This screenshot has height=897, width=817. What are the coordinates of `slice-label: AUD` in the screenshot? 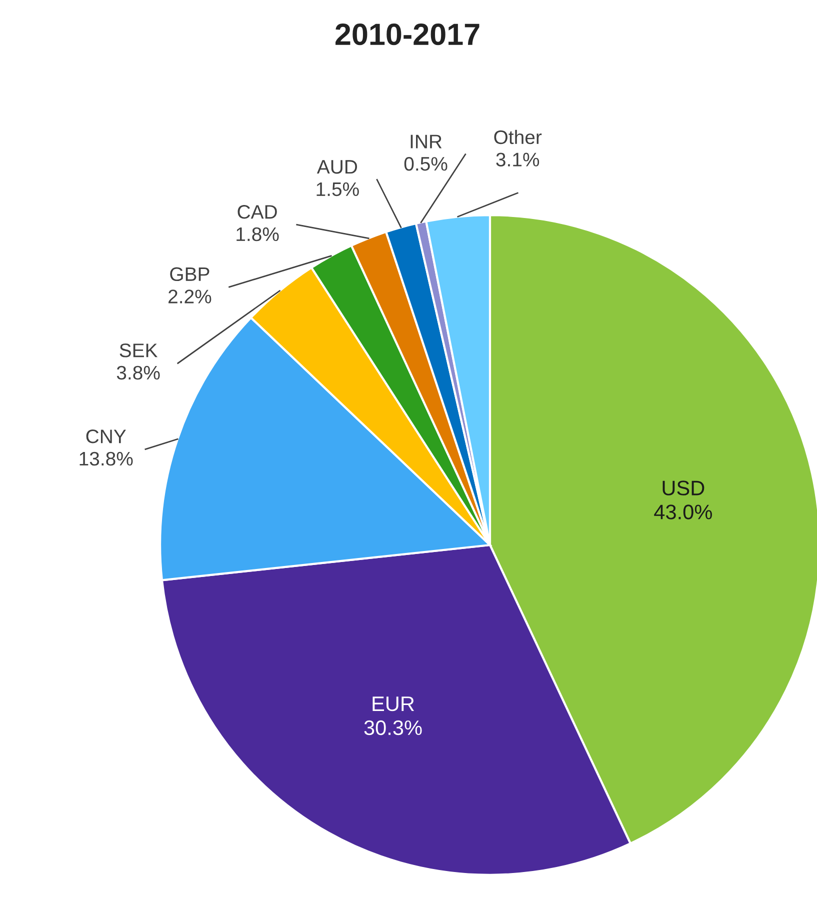 It's located at (337, 167).